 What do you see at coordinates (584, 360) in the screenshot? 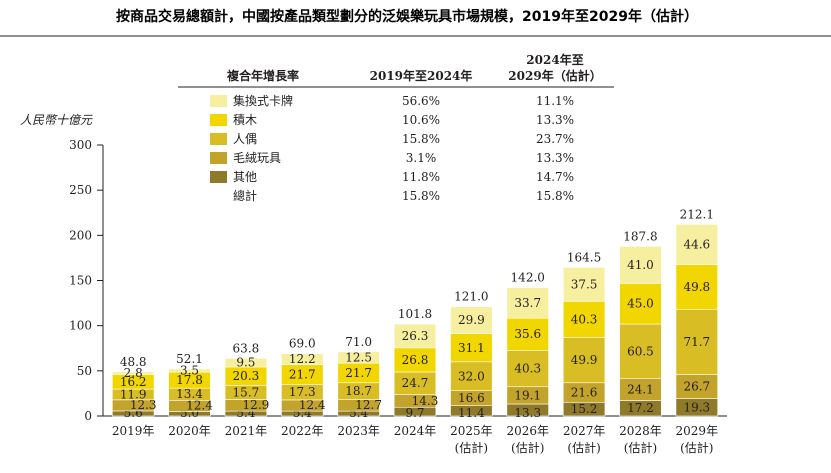
I see `bar-value-label: 49.9` at bounding box center [584, 360].